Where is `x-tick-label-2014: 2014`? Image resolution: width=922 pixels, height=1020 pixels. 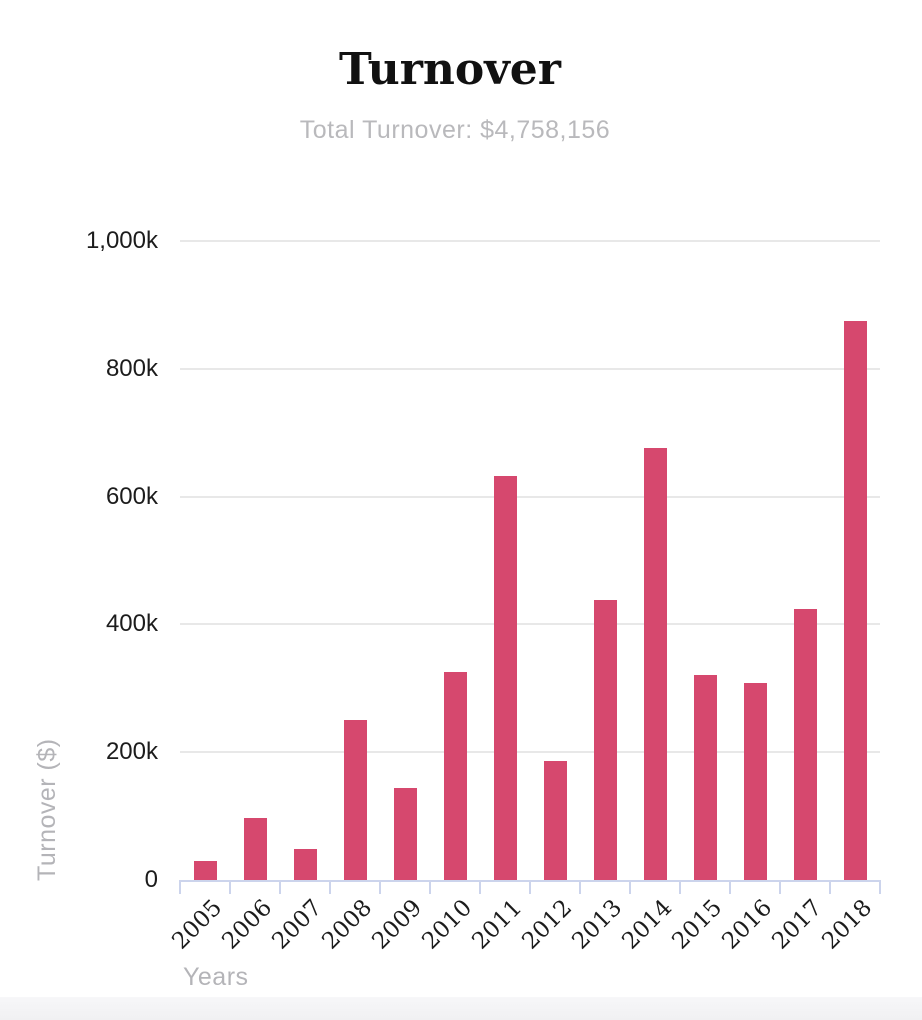 x-tick-label-2014: 2014 is located at coordinates (647, 924).